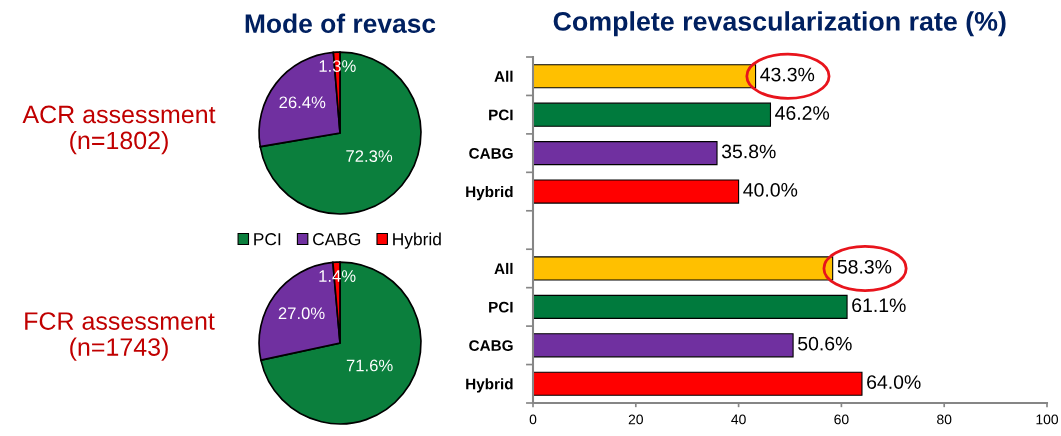 The width and height of the screenshot is (1061, 436). What do you see at coordinates (340, 23) in the screenshot?
I see `chart-title: Mode of revasc` at bounding box center [340, 23].